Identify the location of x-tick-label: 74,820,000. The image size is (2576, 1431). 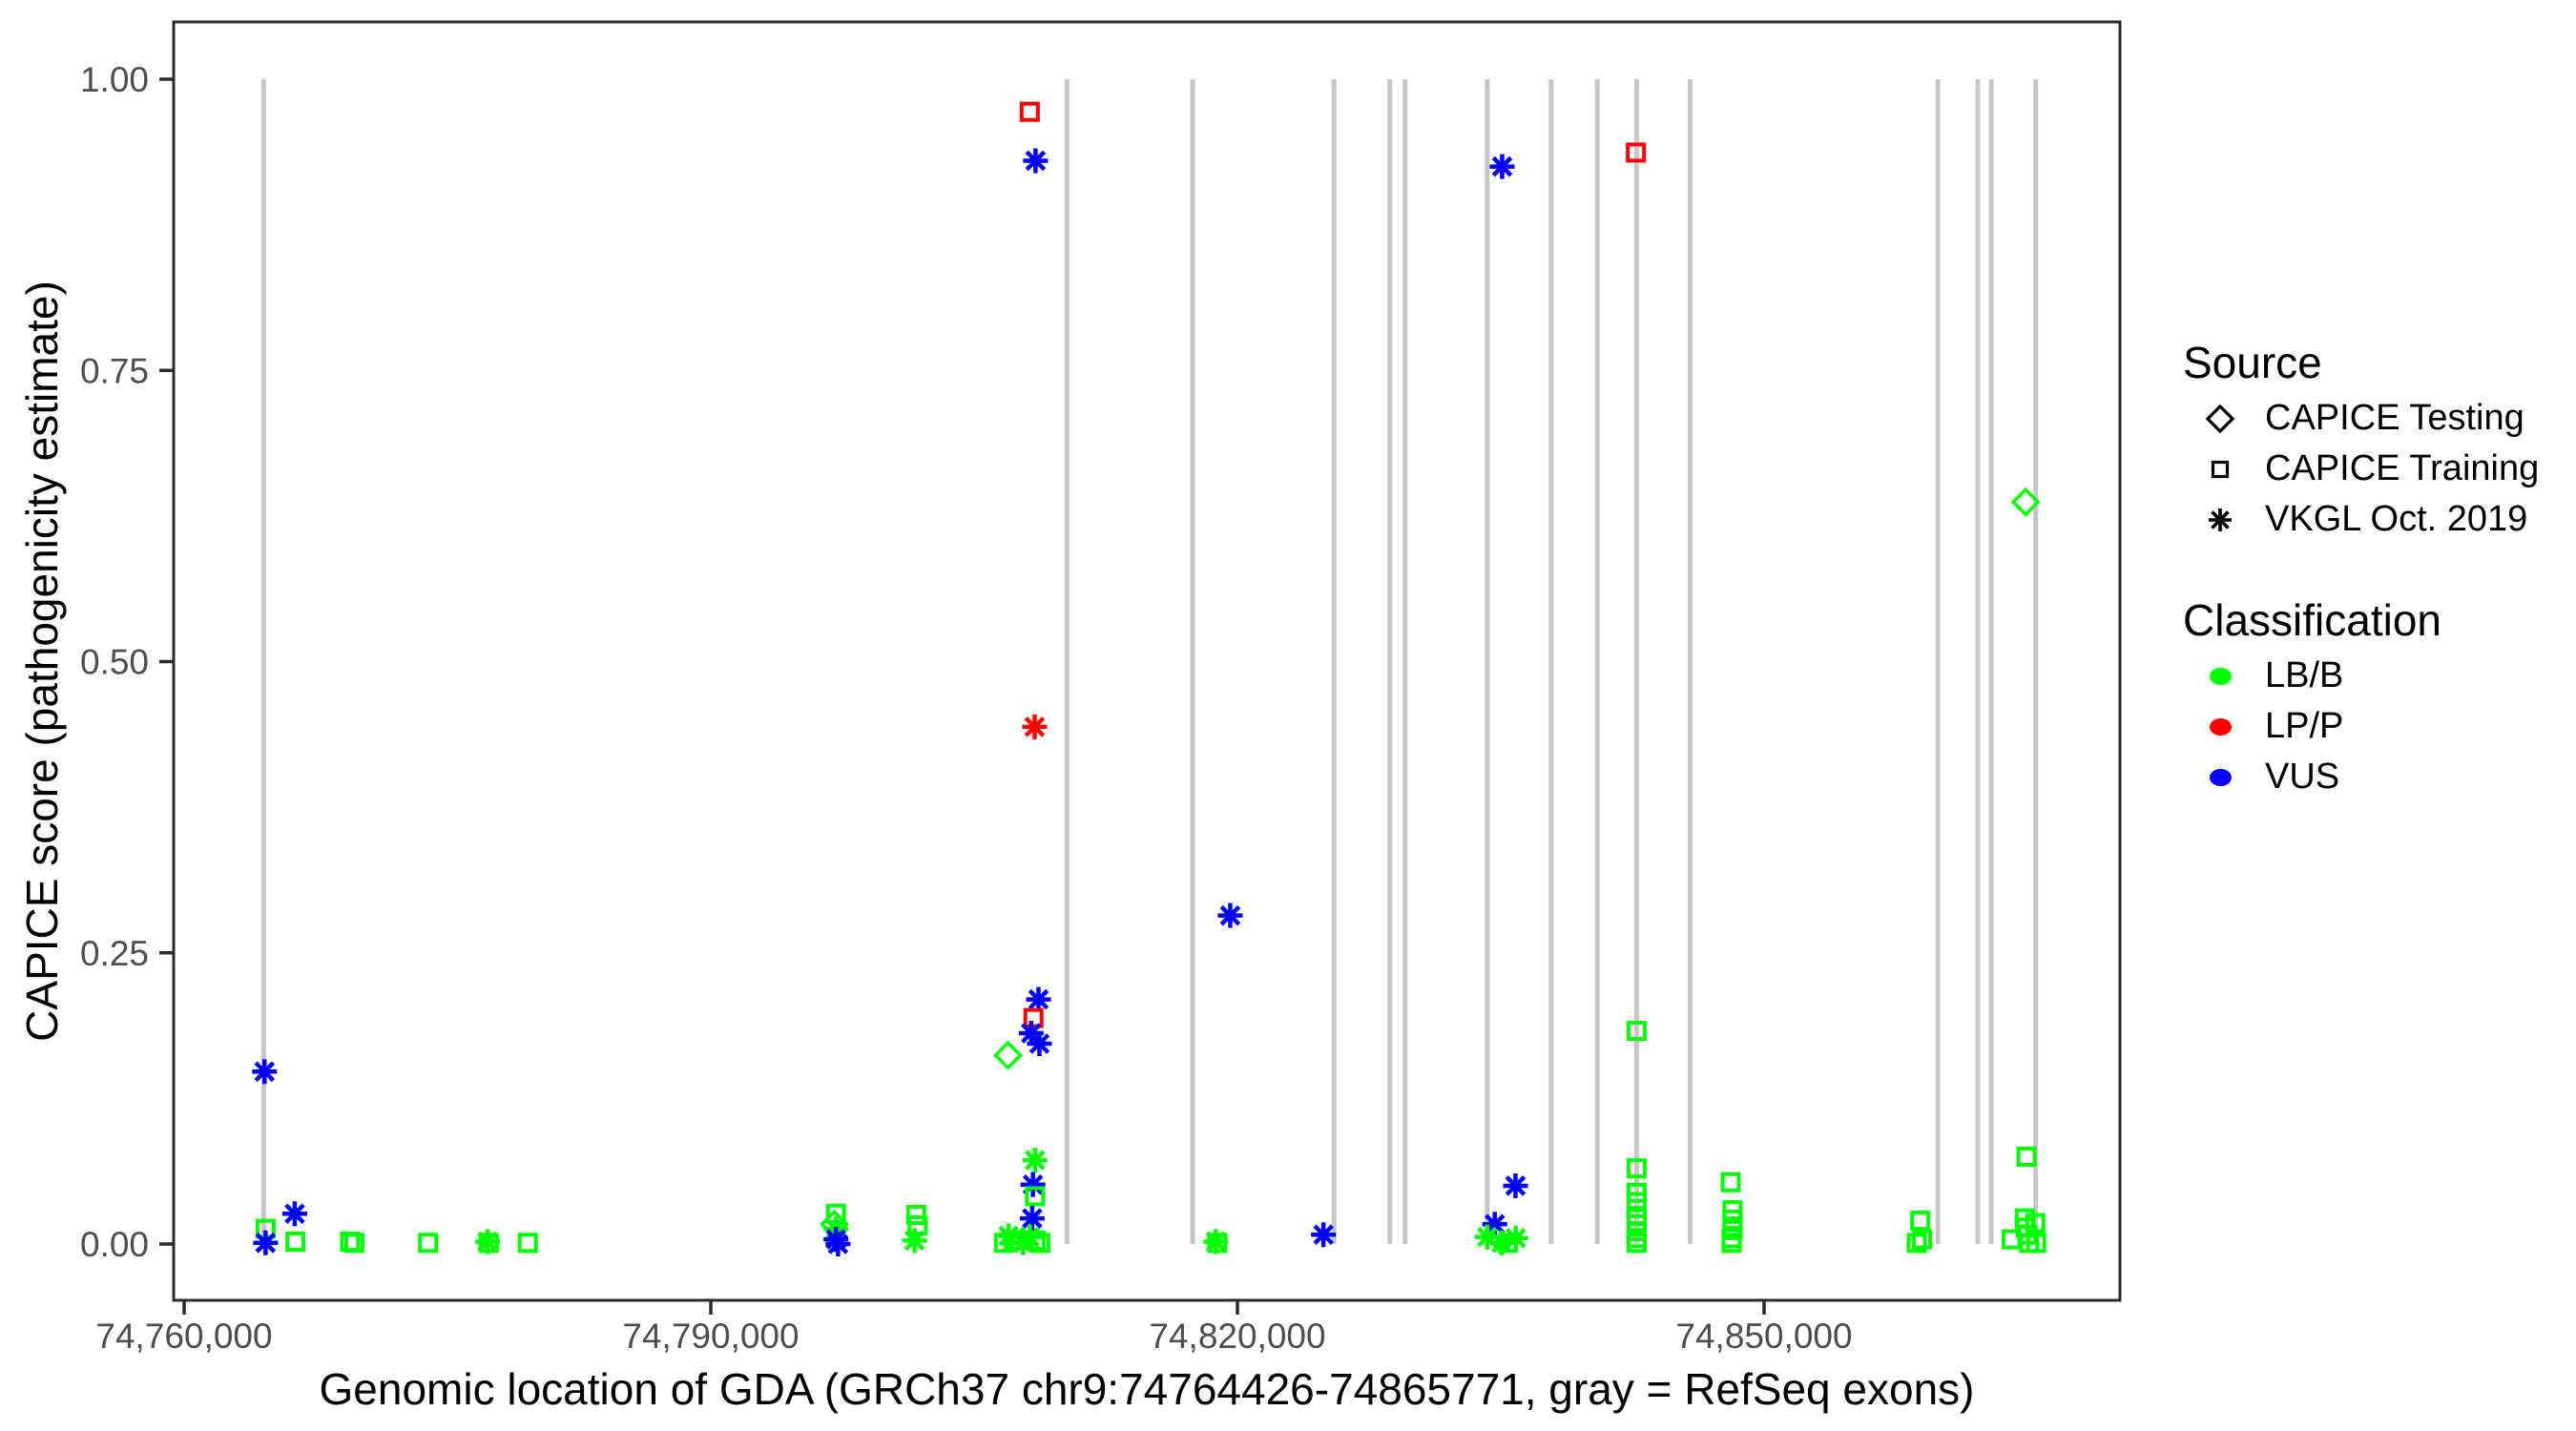
(1237, 1336).